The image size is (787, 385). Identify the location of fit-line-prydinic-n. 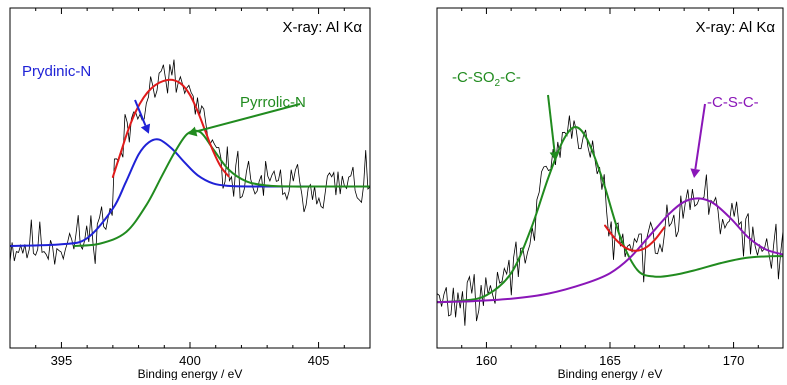
(190, 192).